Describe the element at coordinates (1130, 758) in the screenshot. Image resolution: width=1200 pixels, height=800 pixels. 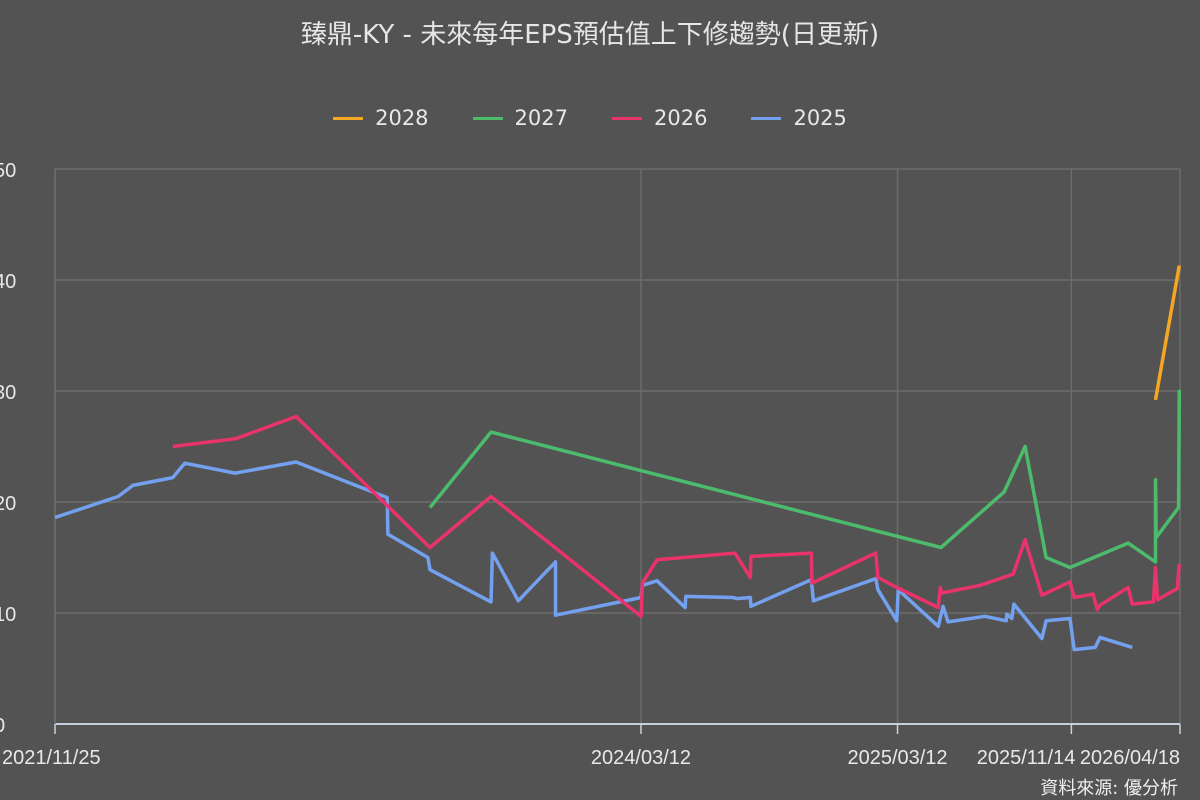
I see `x-tick-label: 2026/04/18` at that location.